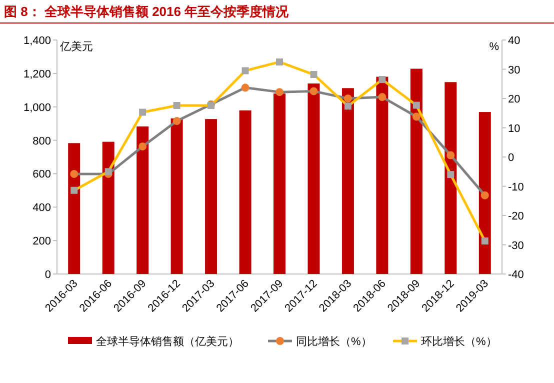 Image resolution: width=554 pixels, height=383 pixels. I want to click on y2-tick-label: -40, so click(516, 275).